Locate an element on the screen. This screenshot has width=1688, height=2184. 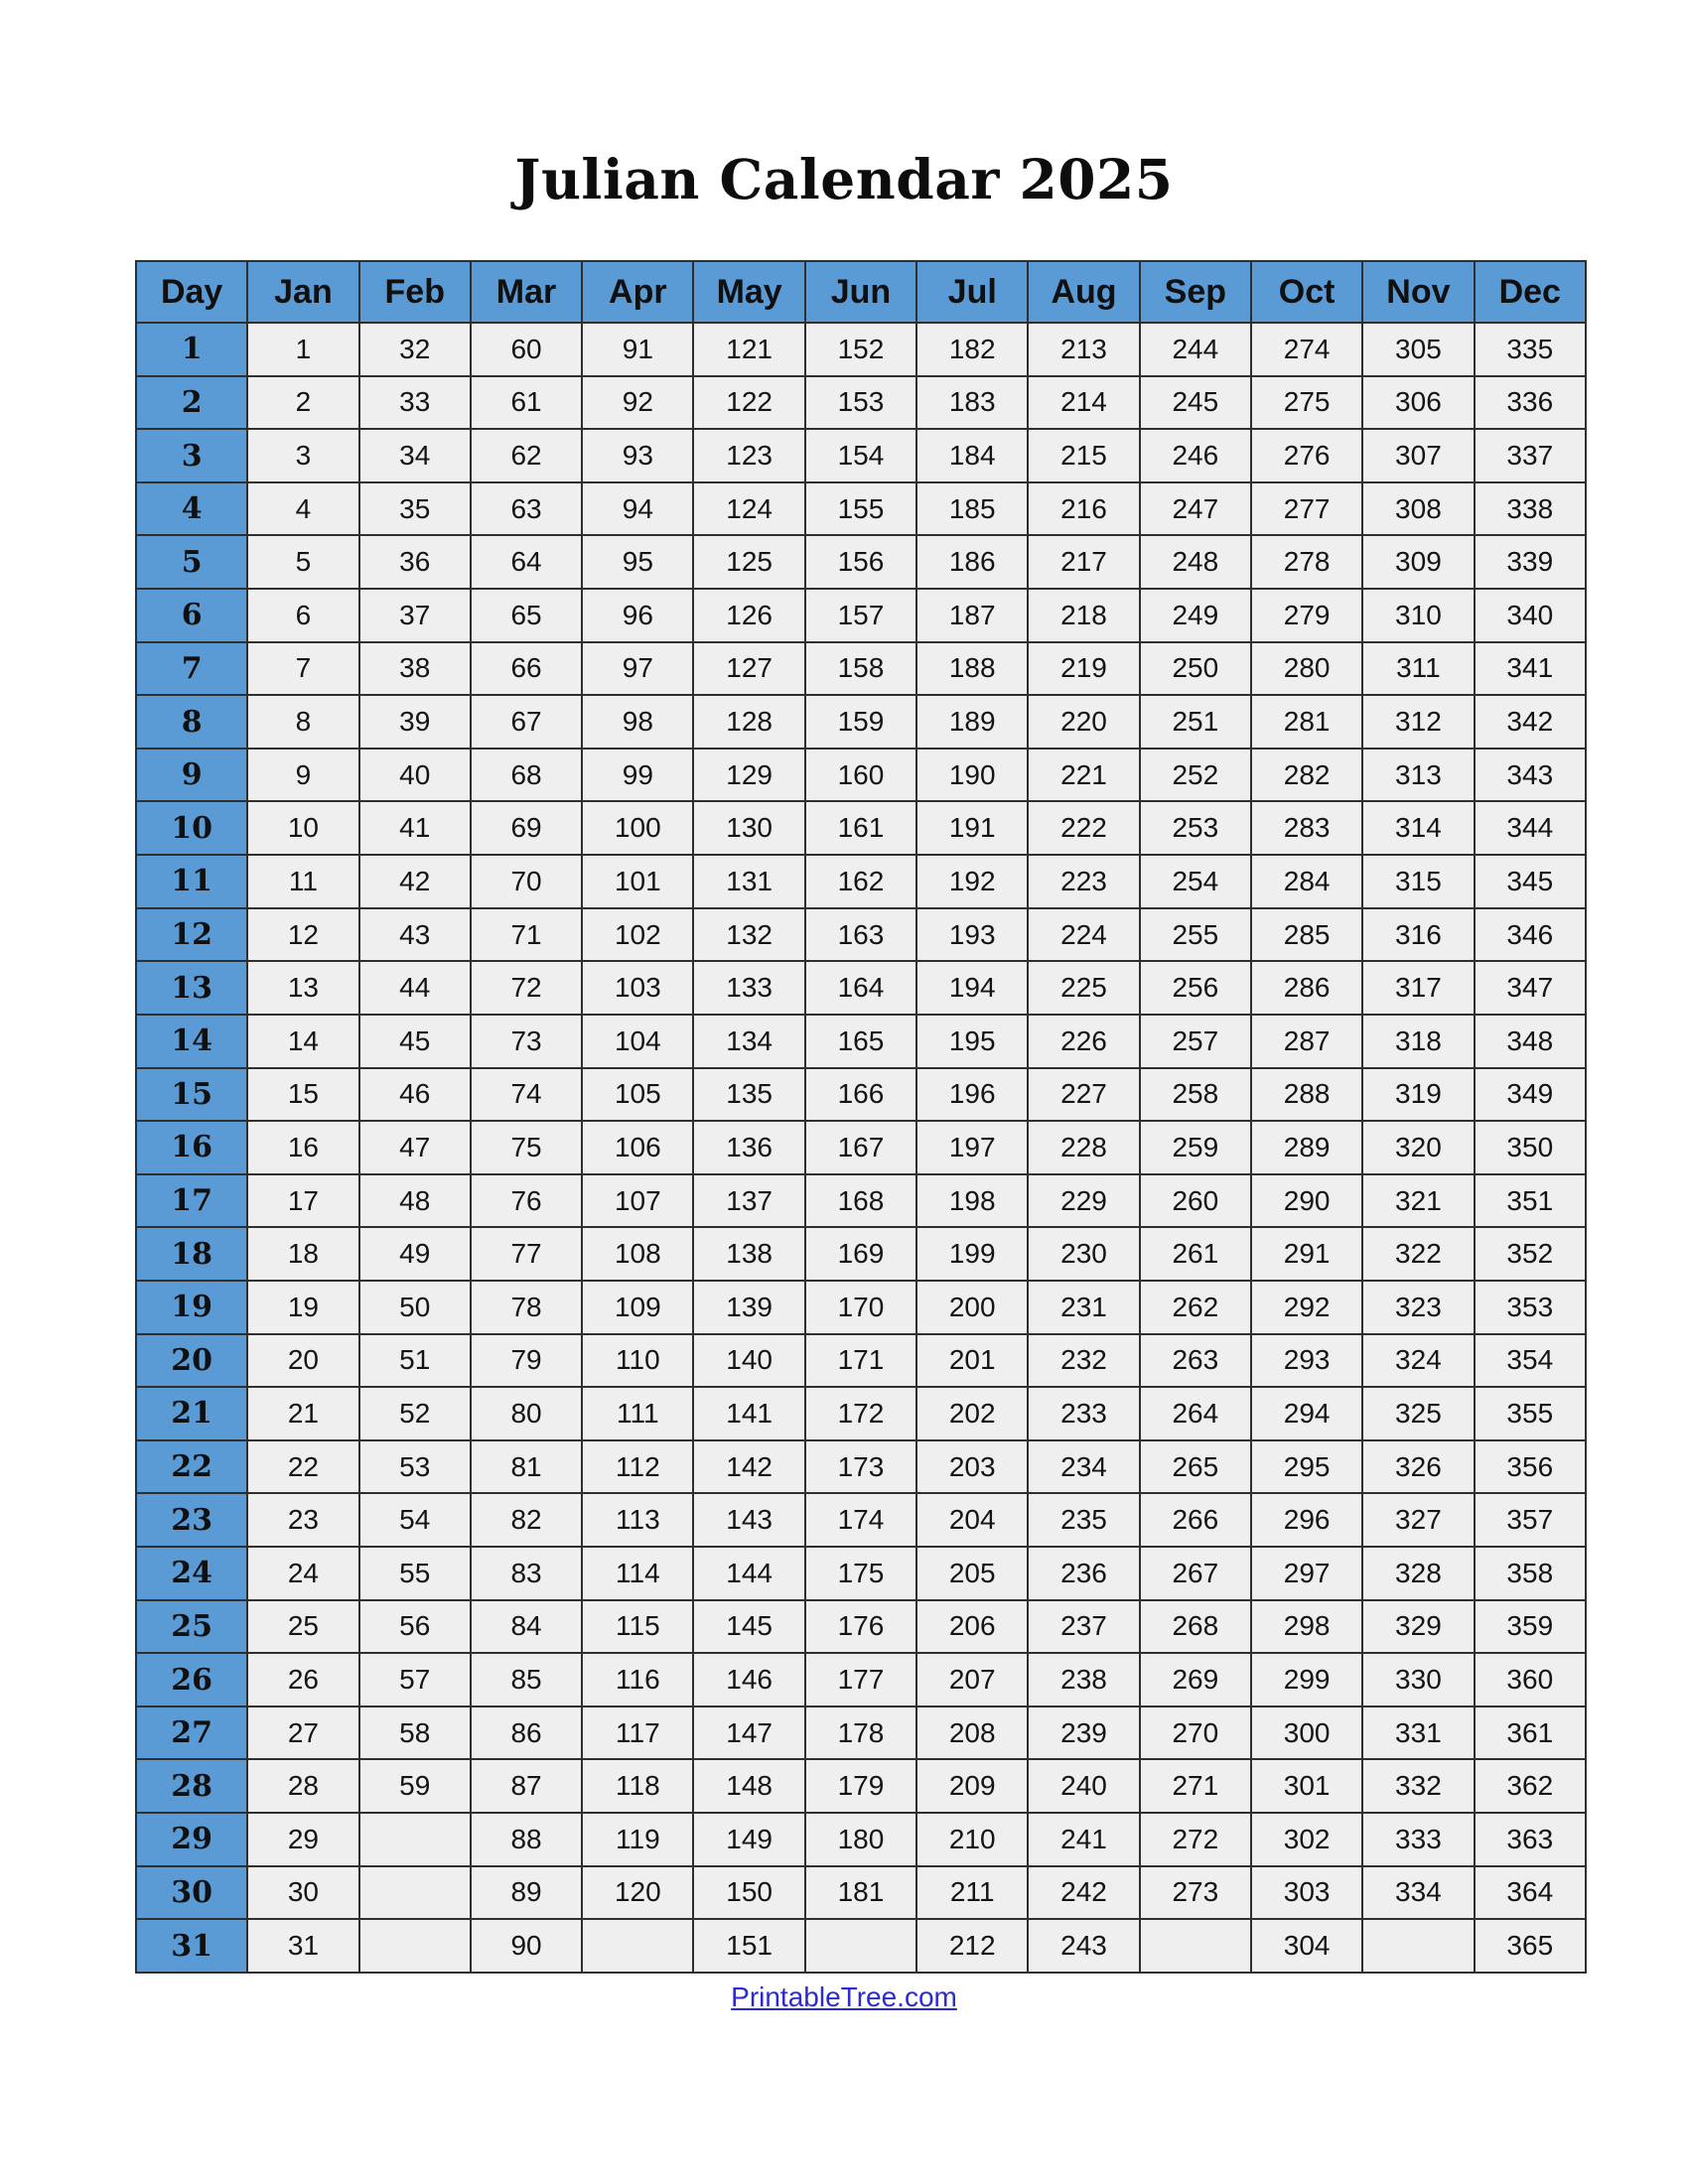
julian-day-cell: 288 is located at coordinates (1306, 1094).